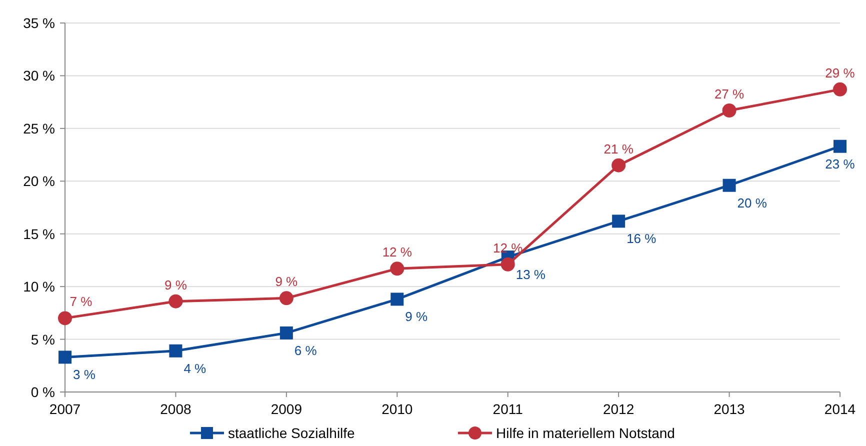 The height and width of the screenshot is (446, 866). I want to click on x-tick-label: 2011, so click(508, 409).